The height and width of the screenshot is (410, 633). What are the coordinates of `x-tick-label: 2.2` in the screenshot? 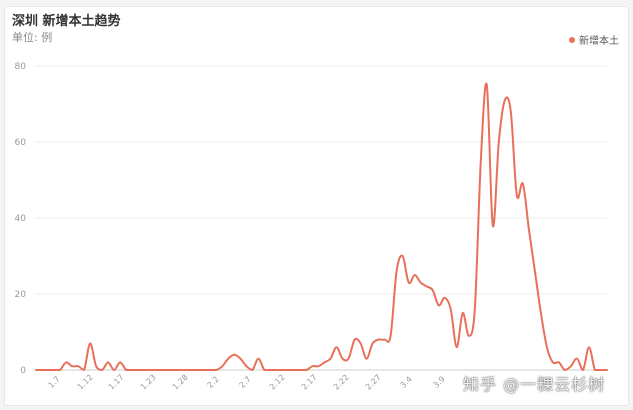 It's located at (213, 382).